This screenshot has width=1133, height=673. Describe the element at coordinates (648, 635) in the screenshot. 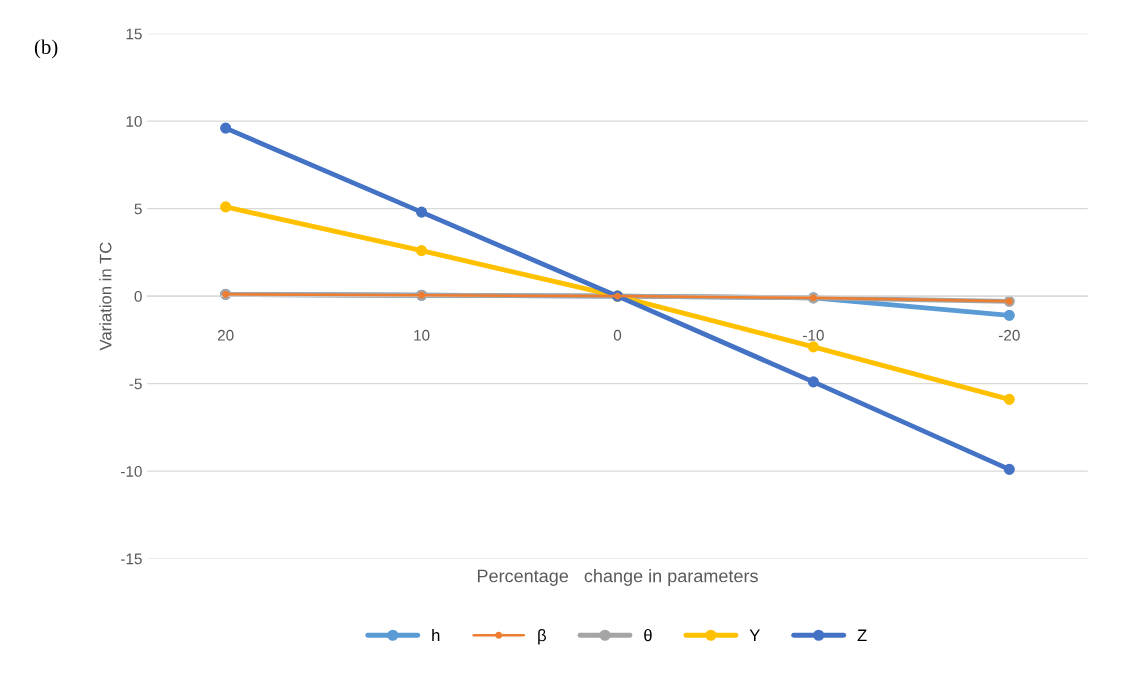

I see `legend-label: θ` at that location.